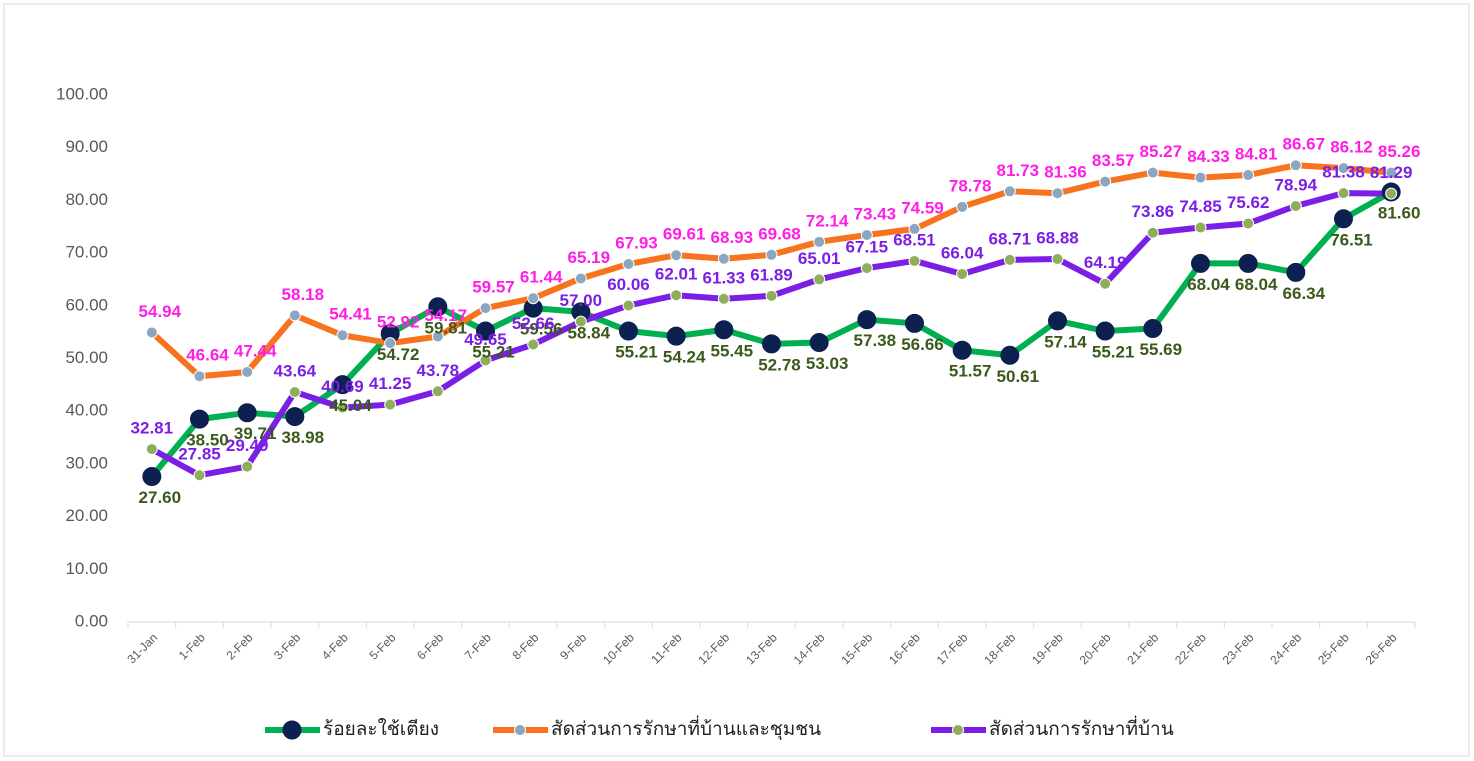 This screenshot has height=761, width=1474. I want to click on data-label: 81.60, so click(1399, 212).